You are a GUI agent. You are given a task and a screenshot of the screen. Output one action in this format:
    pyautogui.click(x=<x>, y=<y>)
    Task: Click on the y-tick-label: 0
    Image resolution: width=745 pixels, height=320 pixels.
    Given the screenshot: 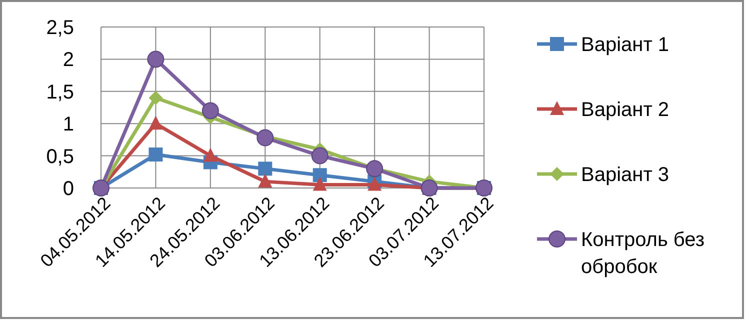 What is the action you would take?
    pyautogui.click(x=68, y=189)
    